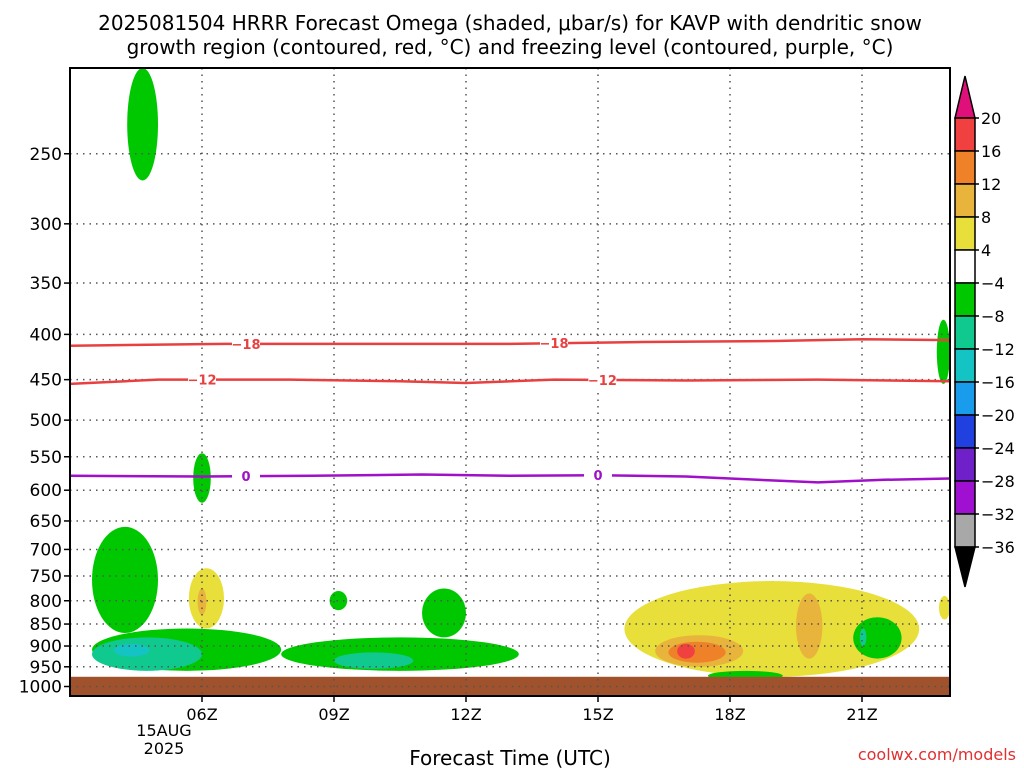  I want to click on y-tick-label-1000: 1000, so click(40, 688).